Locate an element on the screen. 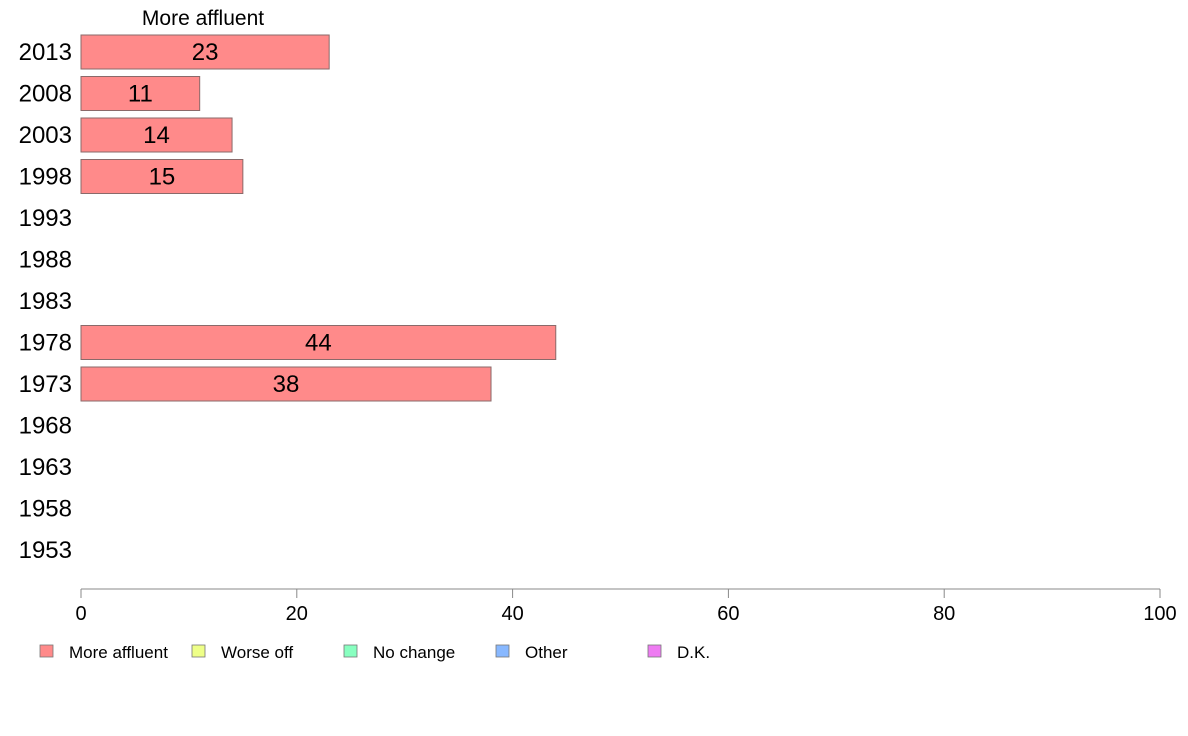 Image resolution: width=1188 pixels, height=736 pixels. bar-2003 is located at coordinates (156, 135).